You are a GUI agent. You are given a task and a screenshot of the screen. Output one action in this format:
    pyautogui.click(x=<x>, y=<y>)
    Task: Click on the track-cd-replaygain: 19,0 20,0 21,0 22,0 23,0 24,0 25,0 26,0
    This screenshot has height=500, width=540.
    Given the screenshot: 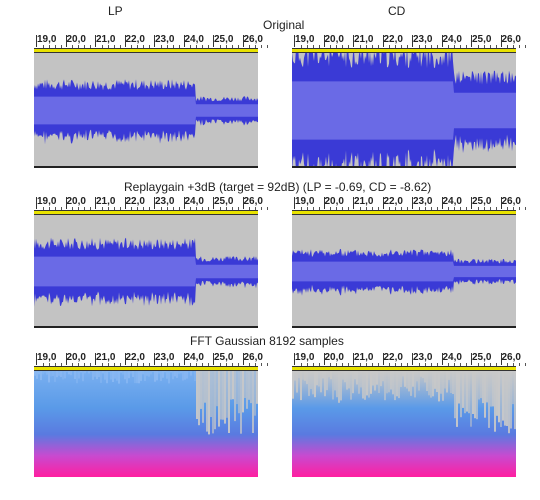 What is the action you would take?
    pyautogui.click(x=409, y=262)
    